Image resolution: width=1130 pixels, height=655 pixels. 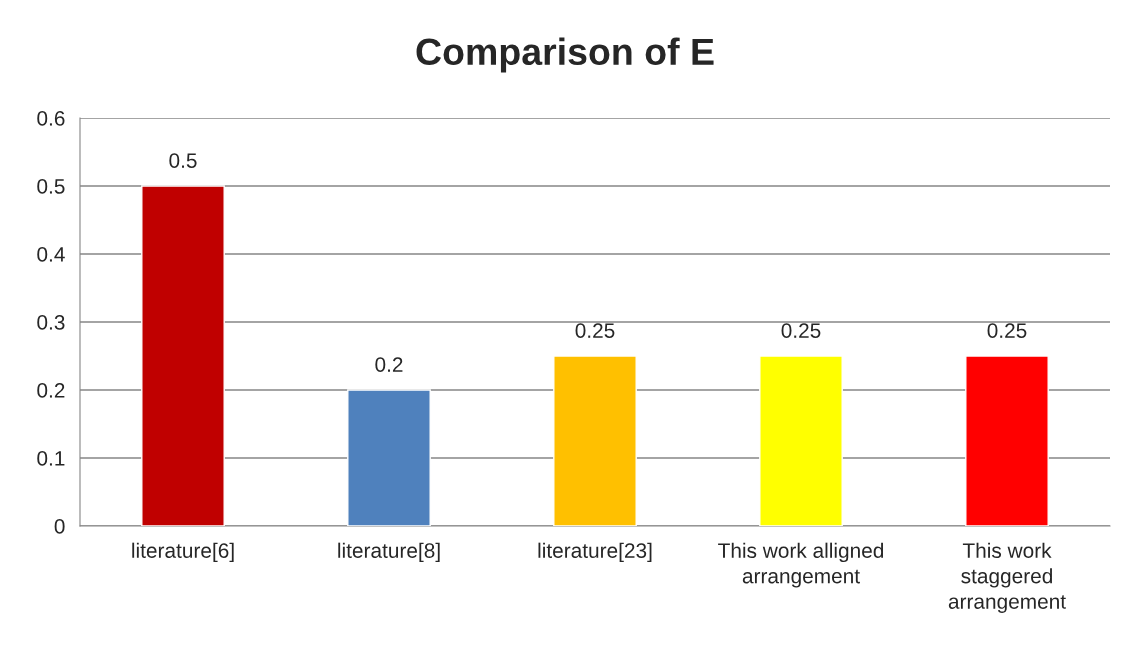 What do you see at coordinates (389, 364) in the screenshot?
I see `data-label: 0.2` at bounding box center [389, 364].